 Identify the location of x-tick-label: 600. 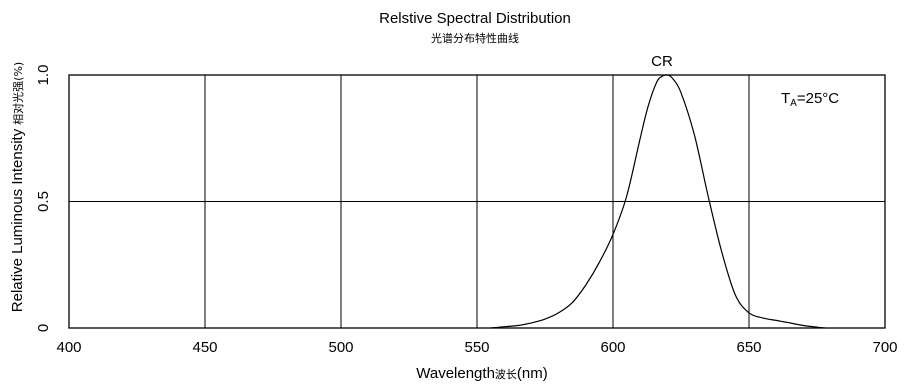
(612, 347).